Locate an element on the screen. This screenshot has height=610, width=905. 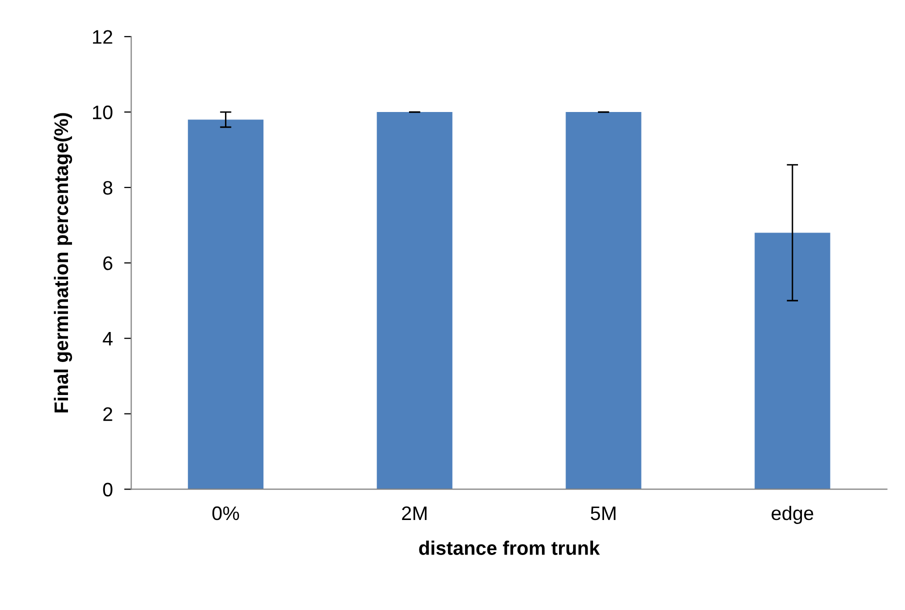
y-tick-label: 4 is located at coordinates (107, 339).